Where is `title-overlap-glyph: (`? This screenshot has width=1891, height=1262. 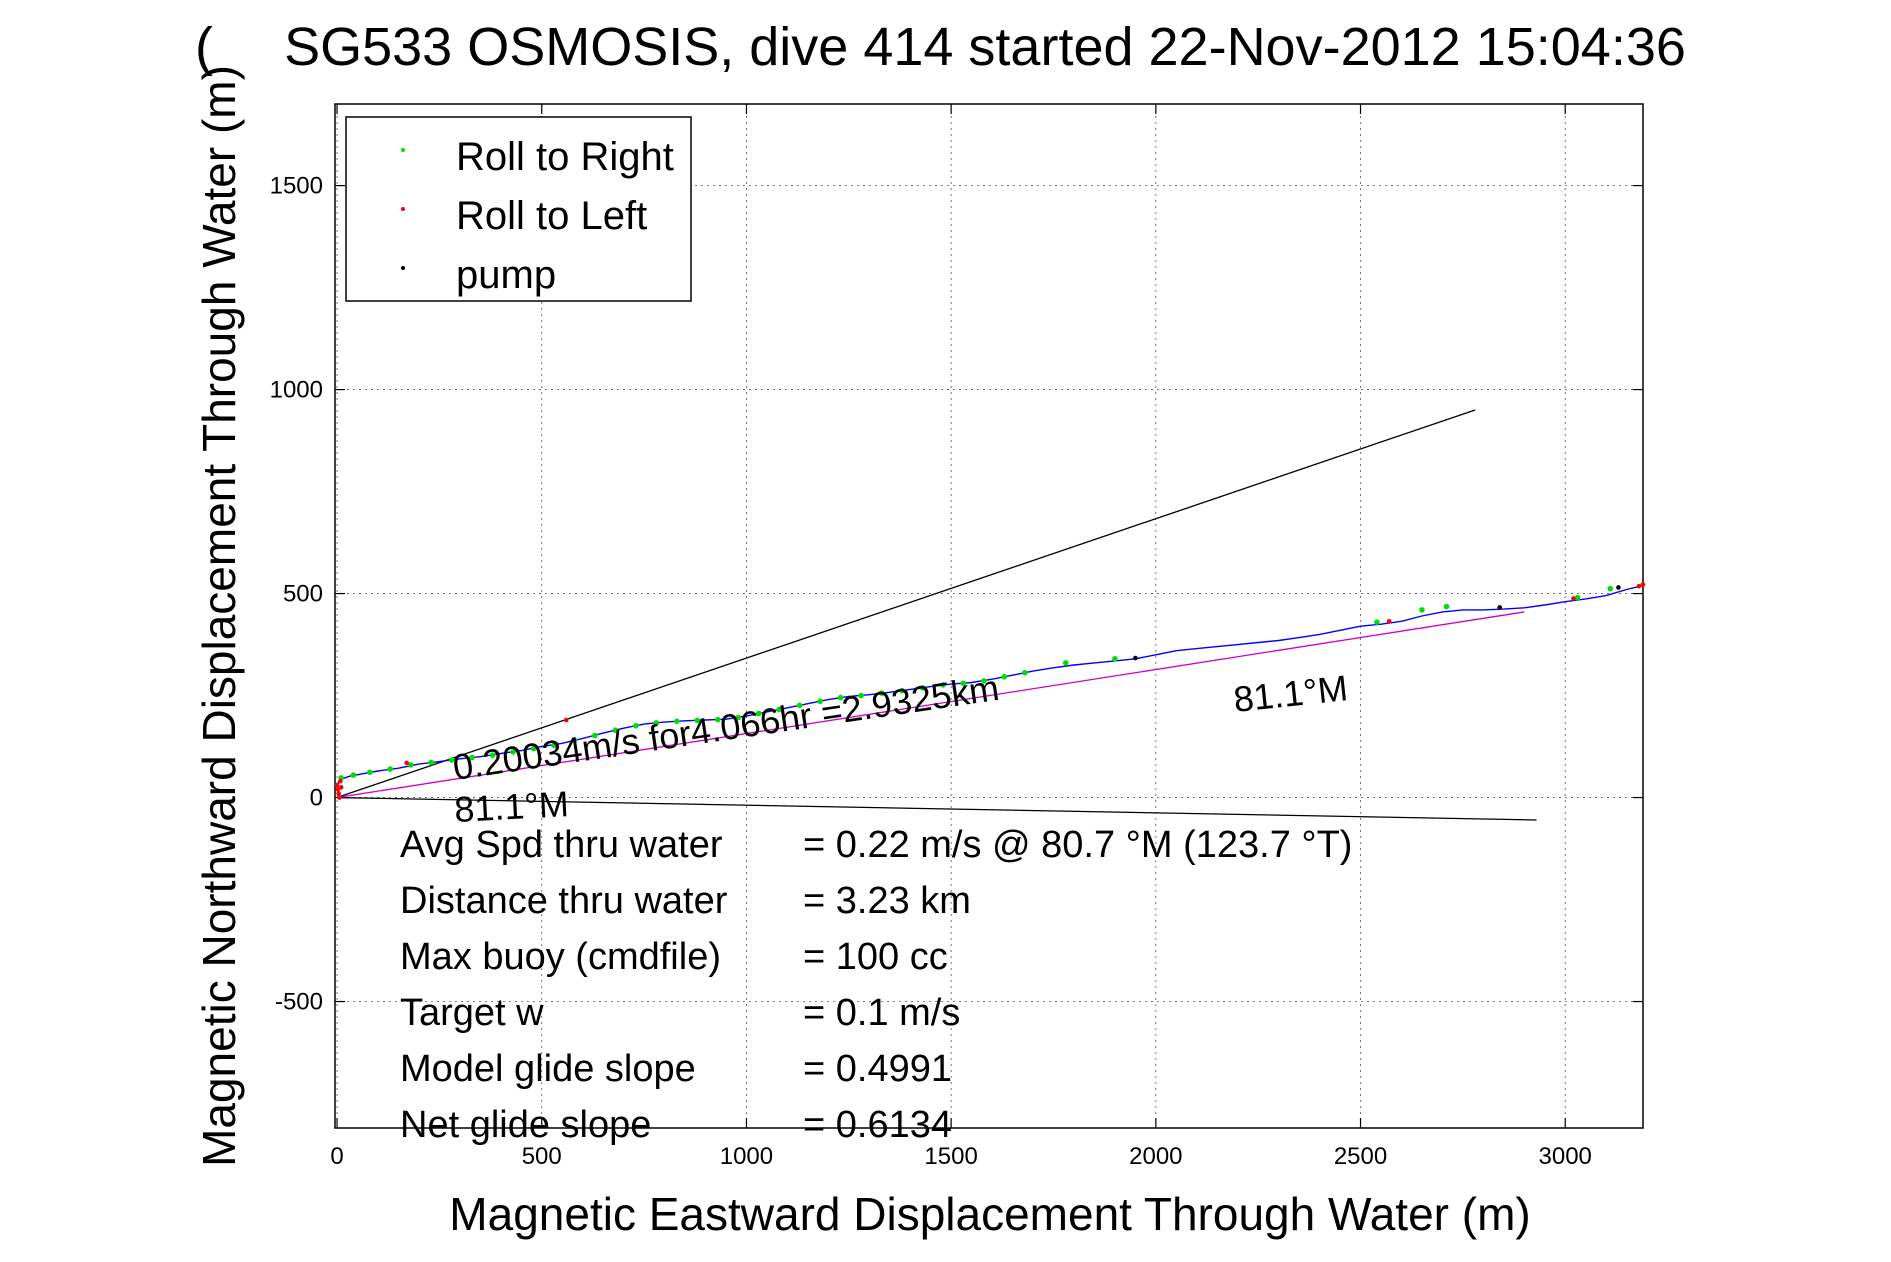
title-overlap-glyph: ( is located at coordinates (204, 47).